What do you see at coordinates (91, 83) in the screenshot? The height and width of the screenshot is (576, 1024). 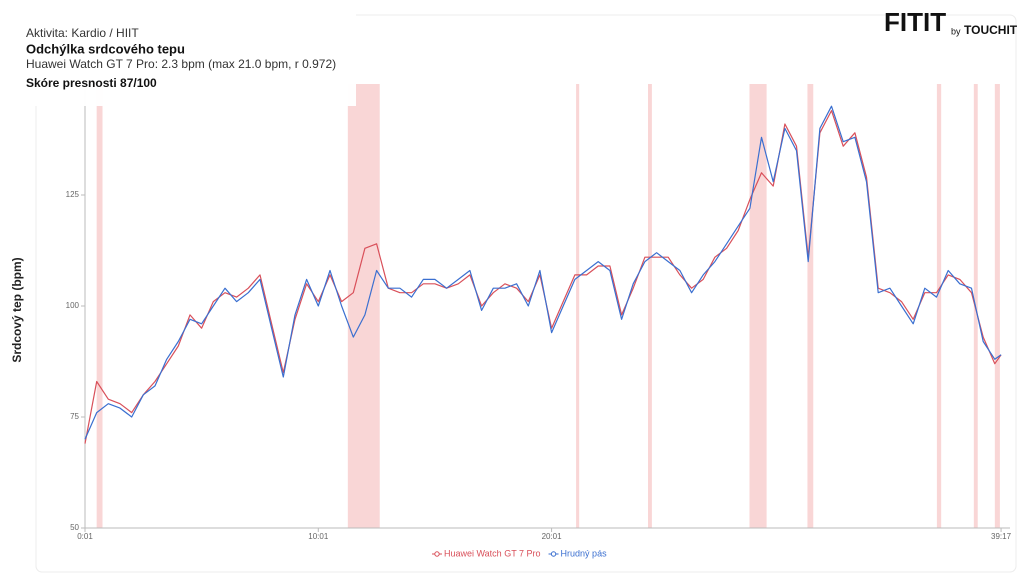 I see `score: Skóre presnosti 87/100` at bounding box center [91, 83].